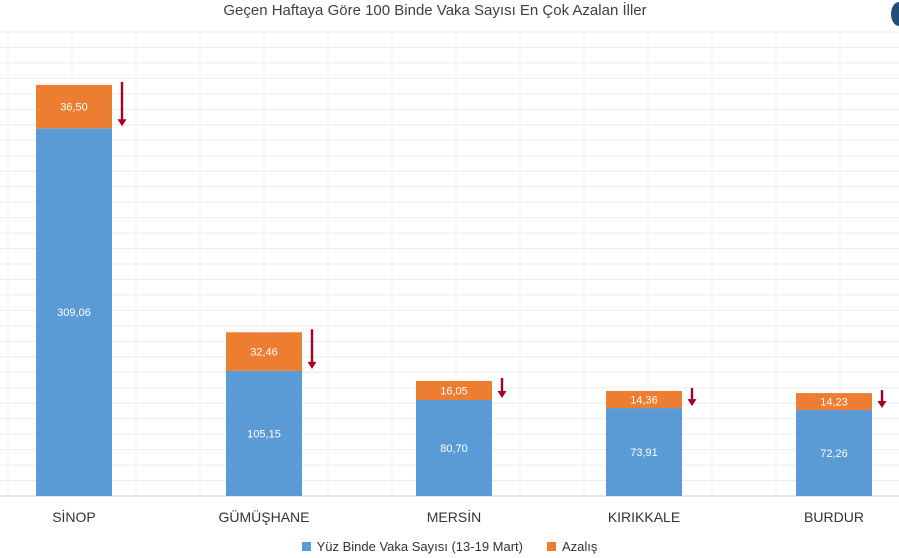  I want to click on data-label-decrease-3: 14,36, so click(644, 401).